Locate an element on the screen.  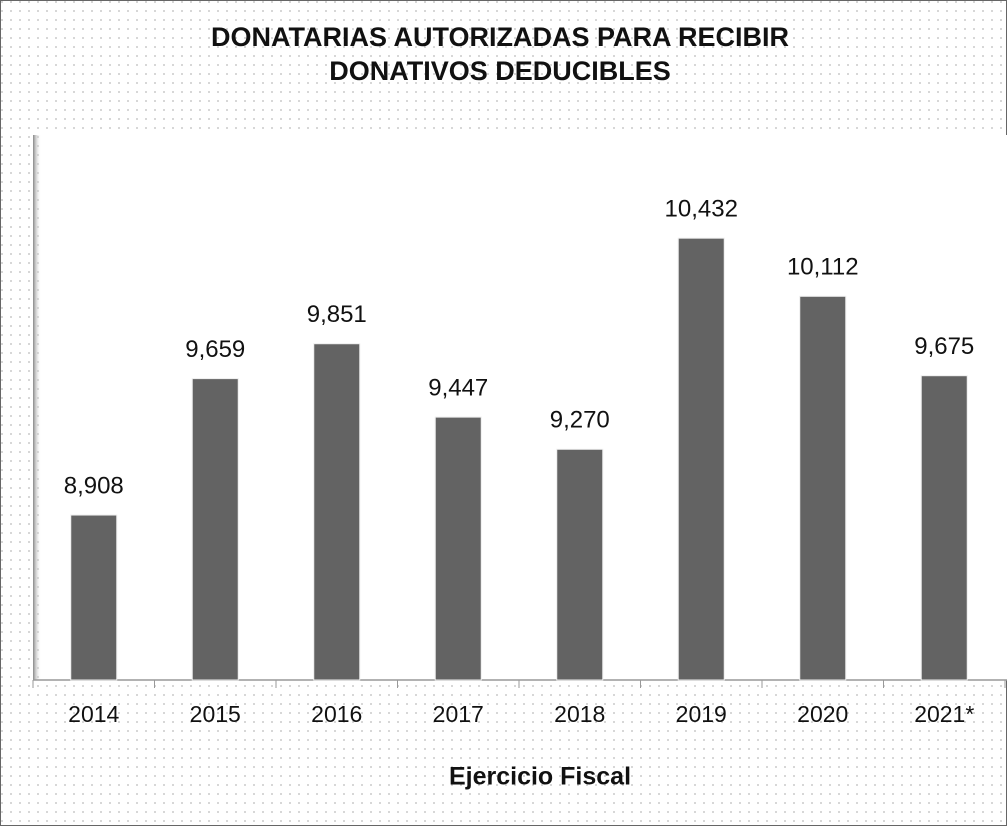
x-tick-label: 2020 is located at coordinates (822, 714).